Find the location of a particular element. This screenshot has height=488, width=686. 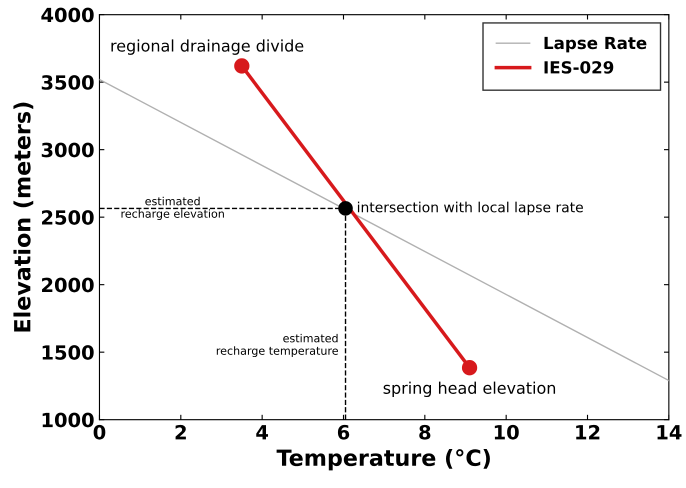

y-tick-label: 1000 is located at coordinates (68, 420).